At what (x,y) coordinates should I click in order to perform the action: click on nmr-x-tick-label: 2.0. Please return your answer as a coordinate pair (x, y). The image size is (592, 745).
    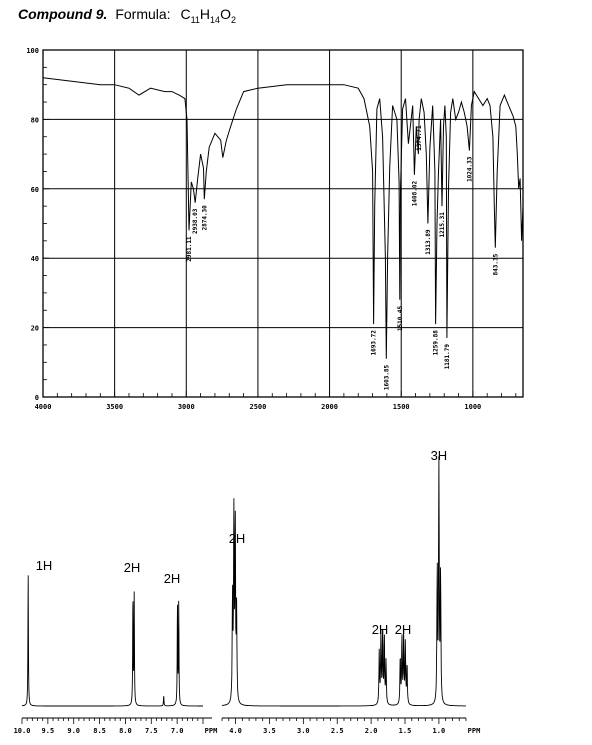
    Looking at the image, I should click on (371, 731).